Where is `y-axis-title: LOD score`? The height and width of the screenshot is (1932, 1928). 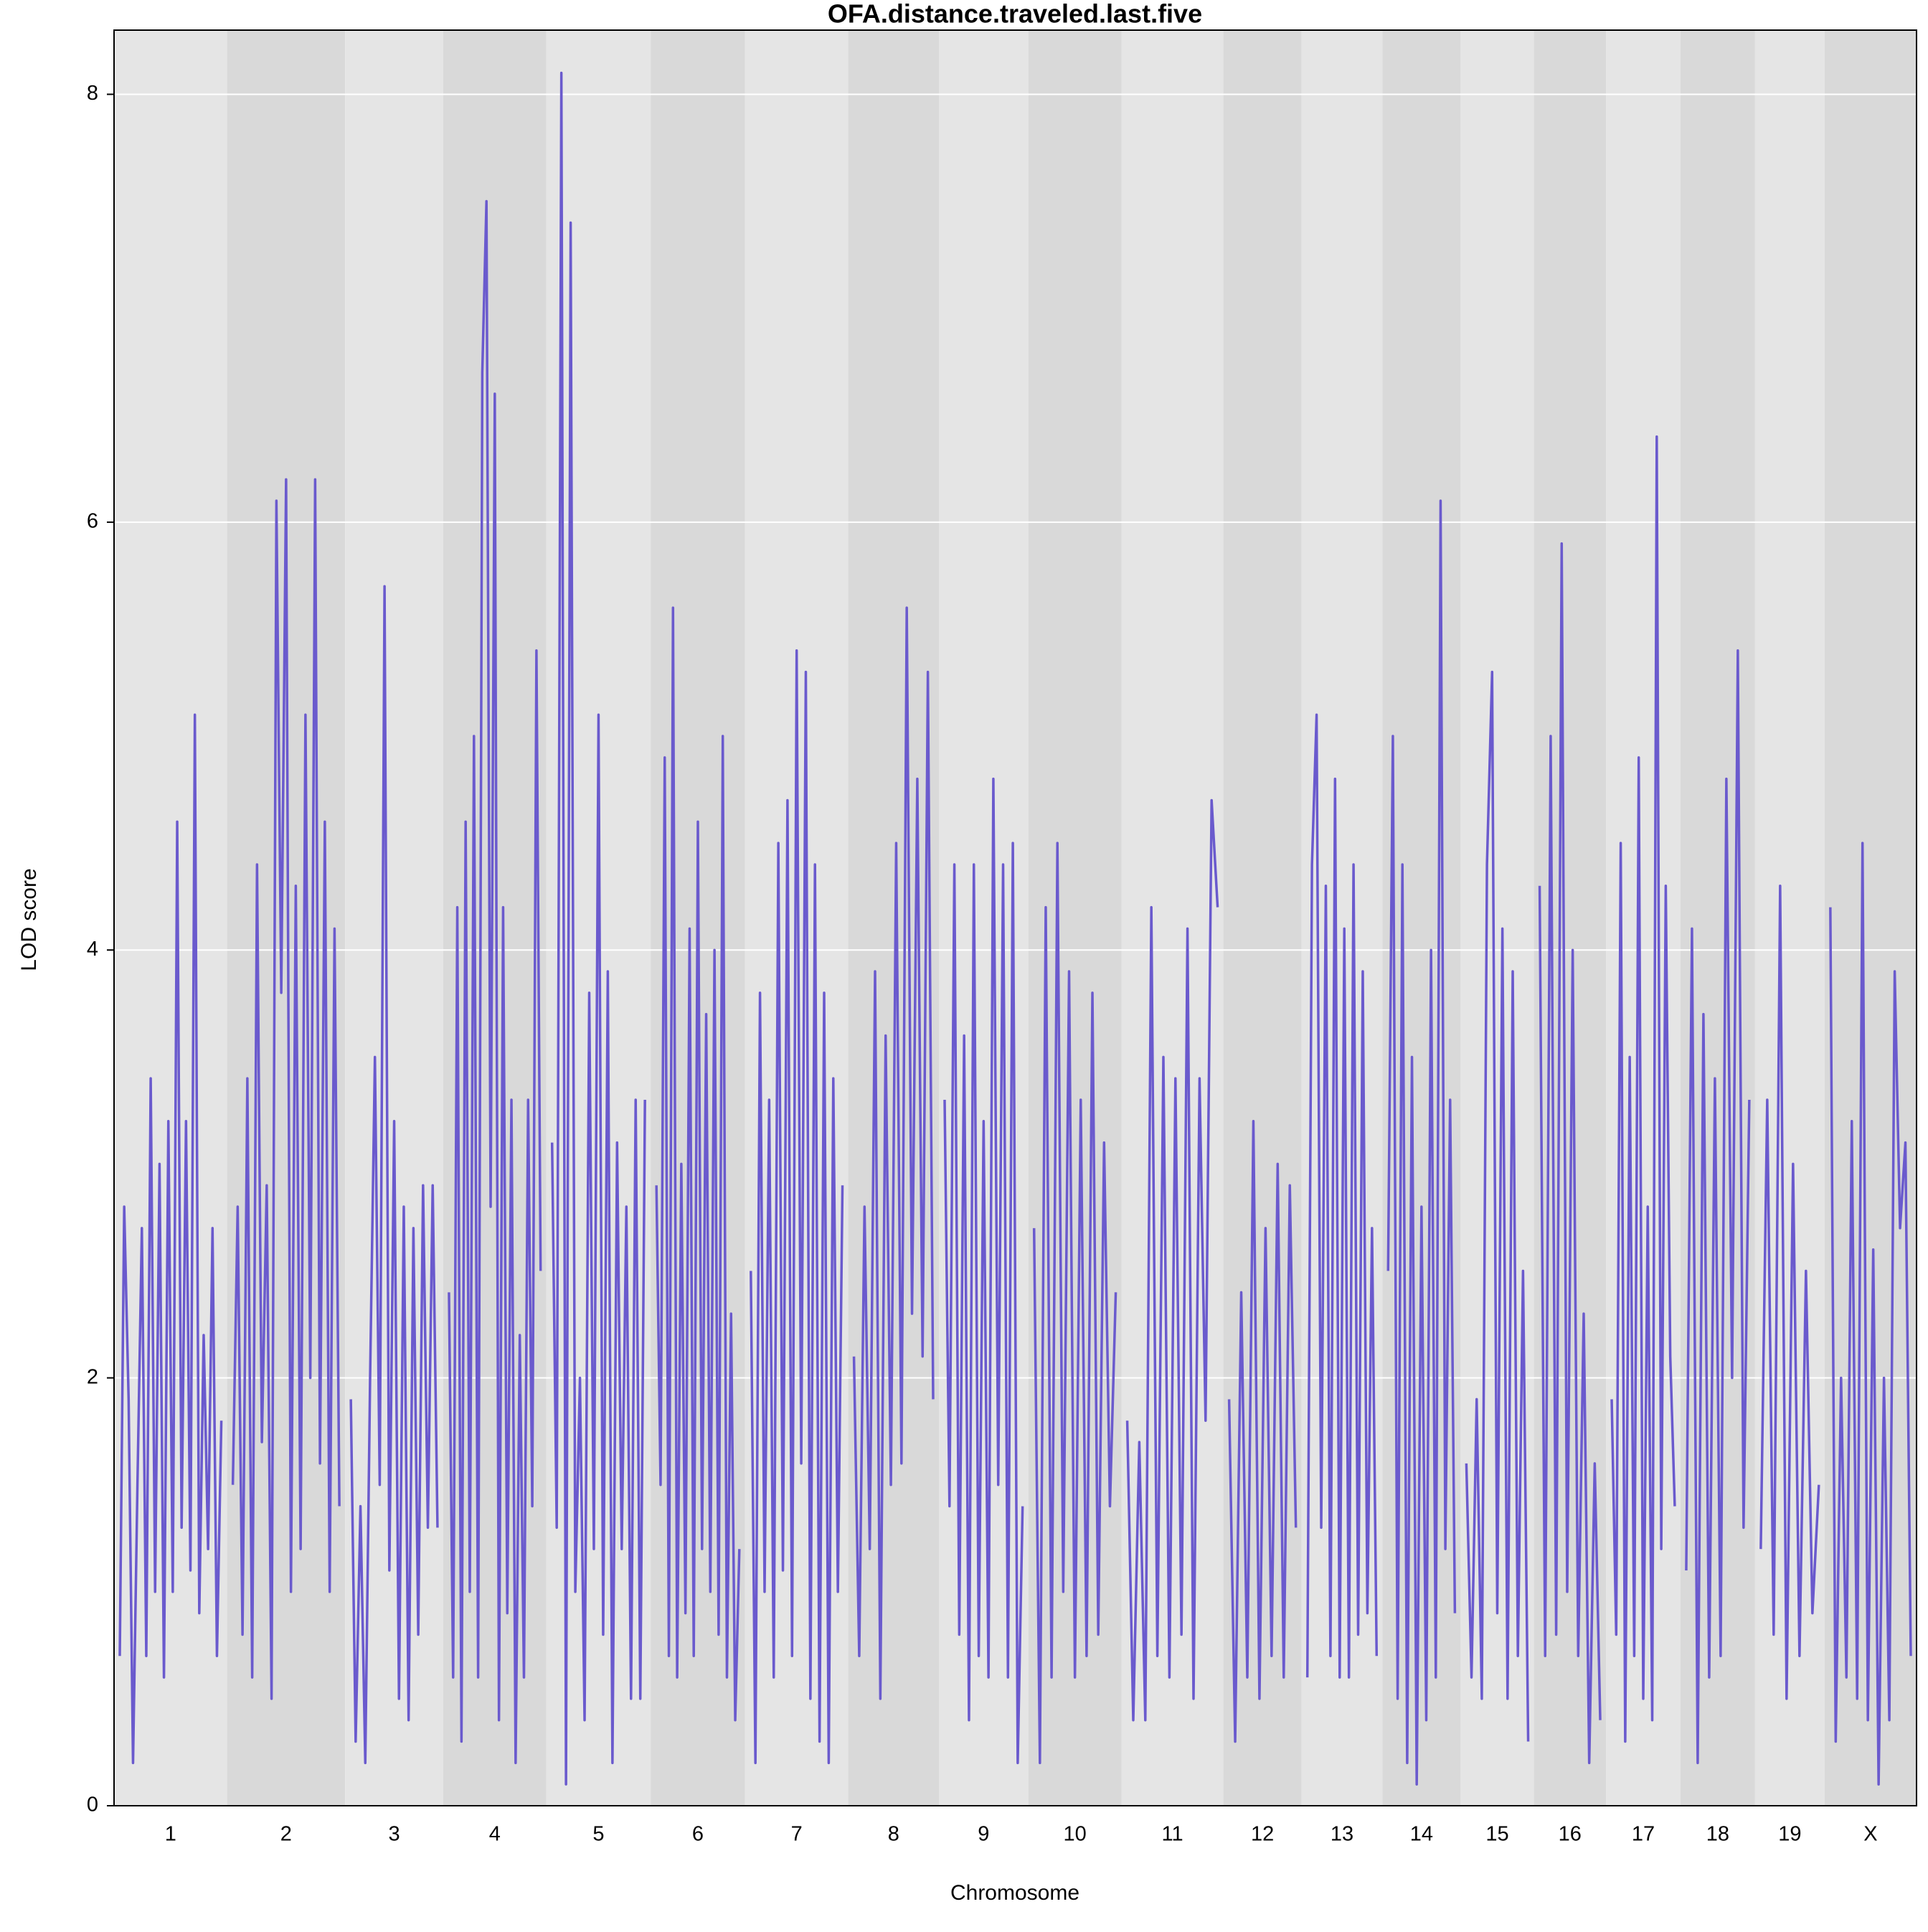
y-axis-title: LOD score is located at coordinates (29, 919).